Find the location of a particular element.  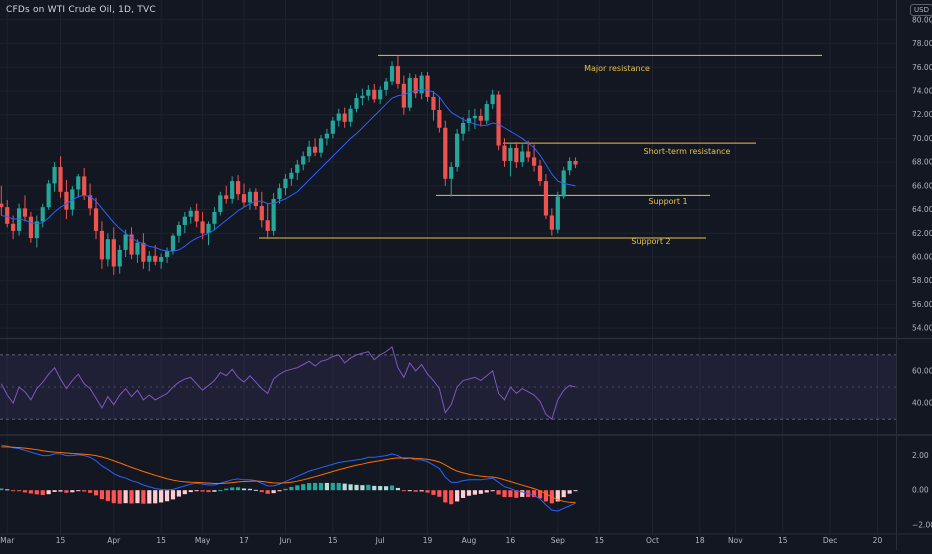

macd-pane is located at coordinates (289, 478).